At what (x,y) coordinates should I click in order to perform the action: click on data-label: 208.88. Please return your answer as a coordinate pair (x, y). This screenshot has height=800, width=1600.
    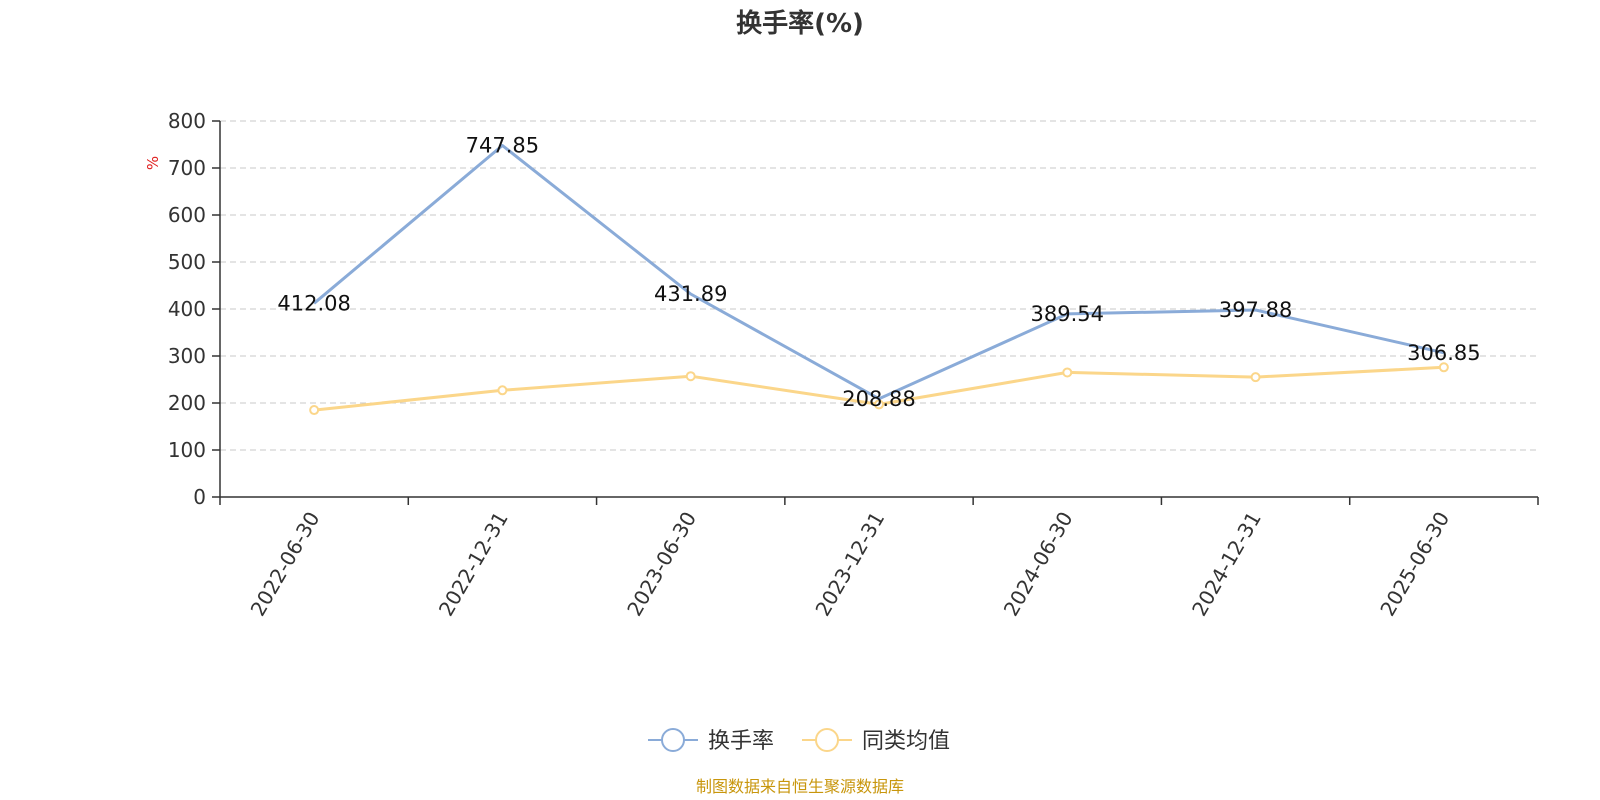
    Looking at the image, I should click on (878, 399).